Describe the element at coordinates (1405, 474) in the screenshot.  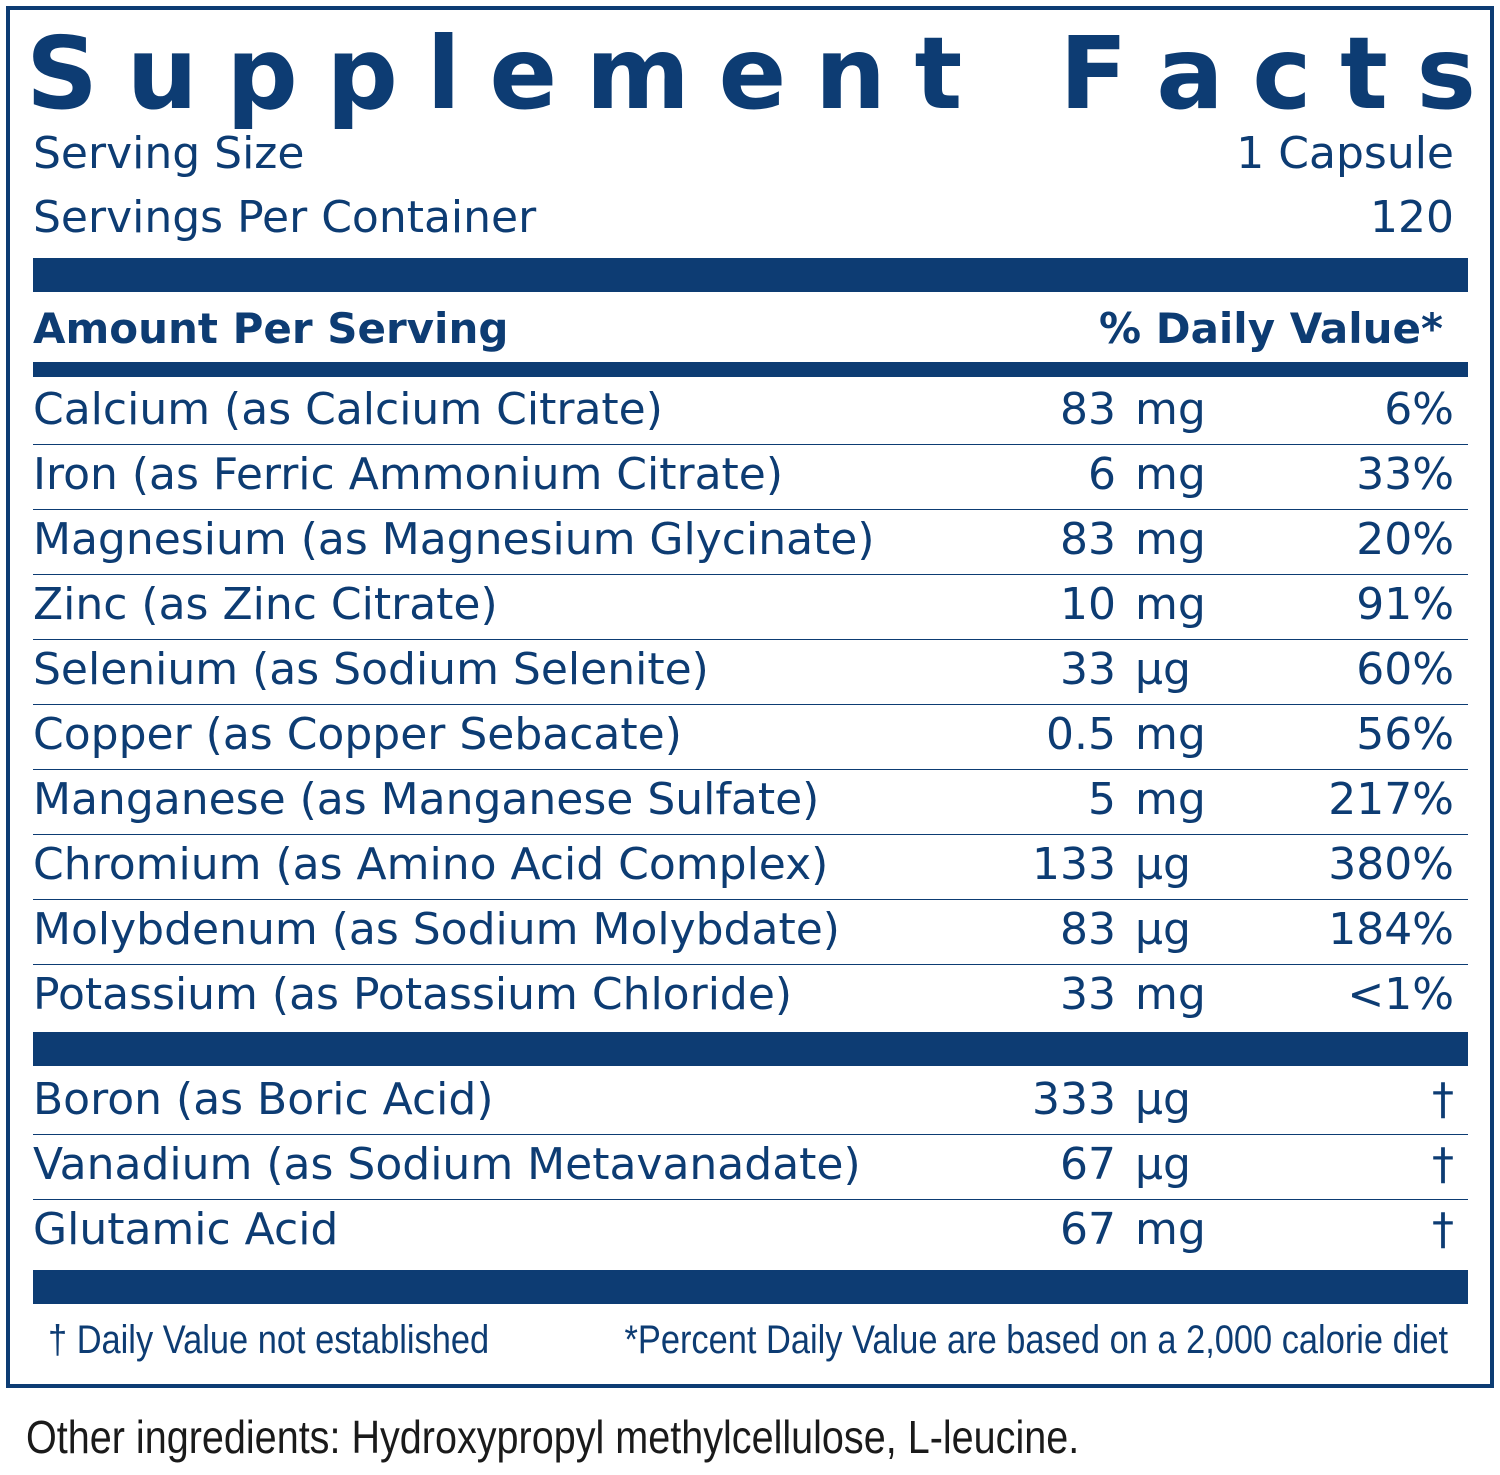
I see `nutrient-daily-value: 33%` at that location.